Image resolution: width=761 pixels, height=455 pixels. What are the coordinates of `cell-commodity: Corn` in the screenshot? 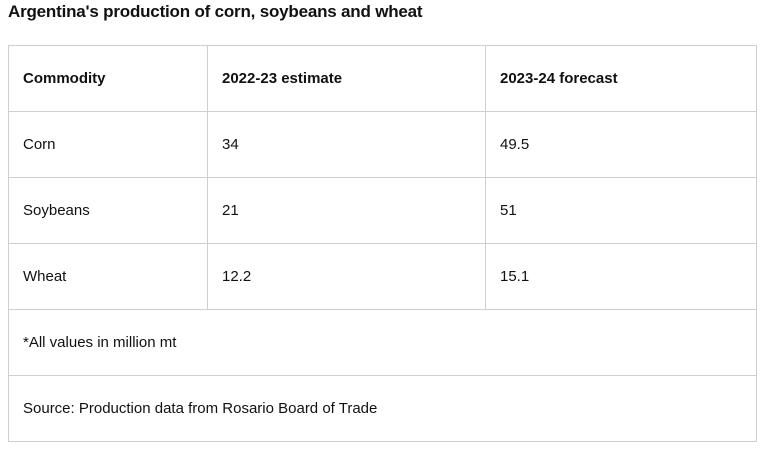 It's located at (108, 144).